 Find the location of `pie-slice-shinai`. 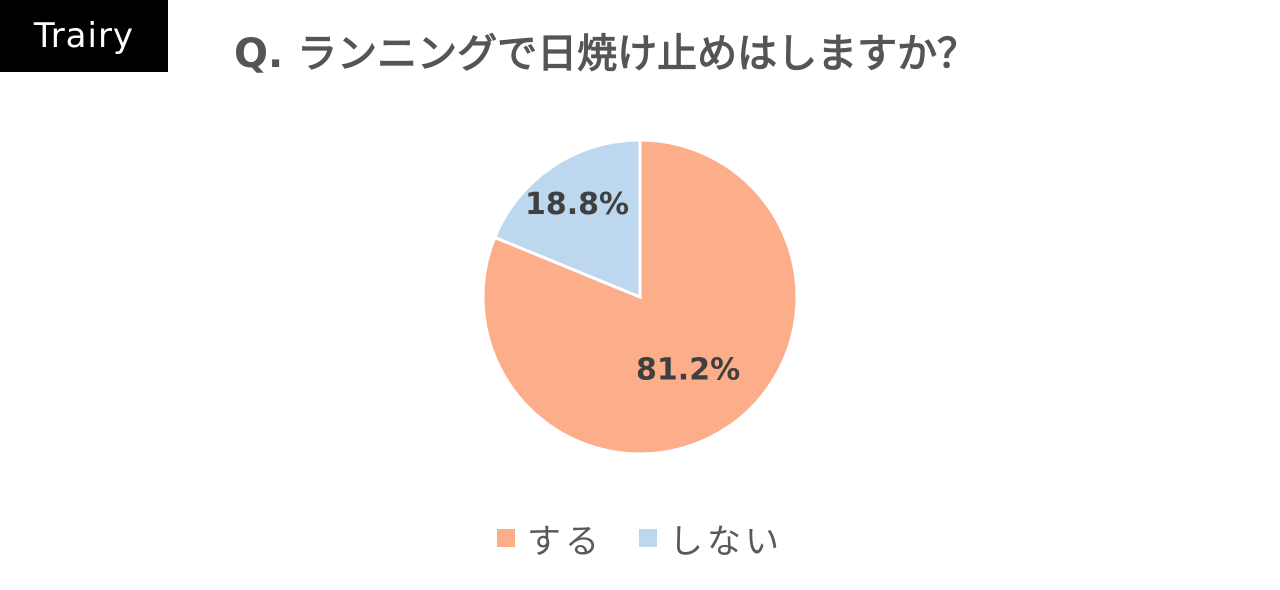

pie-slice-shinai is located at coordinates (567, 219).